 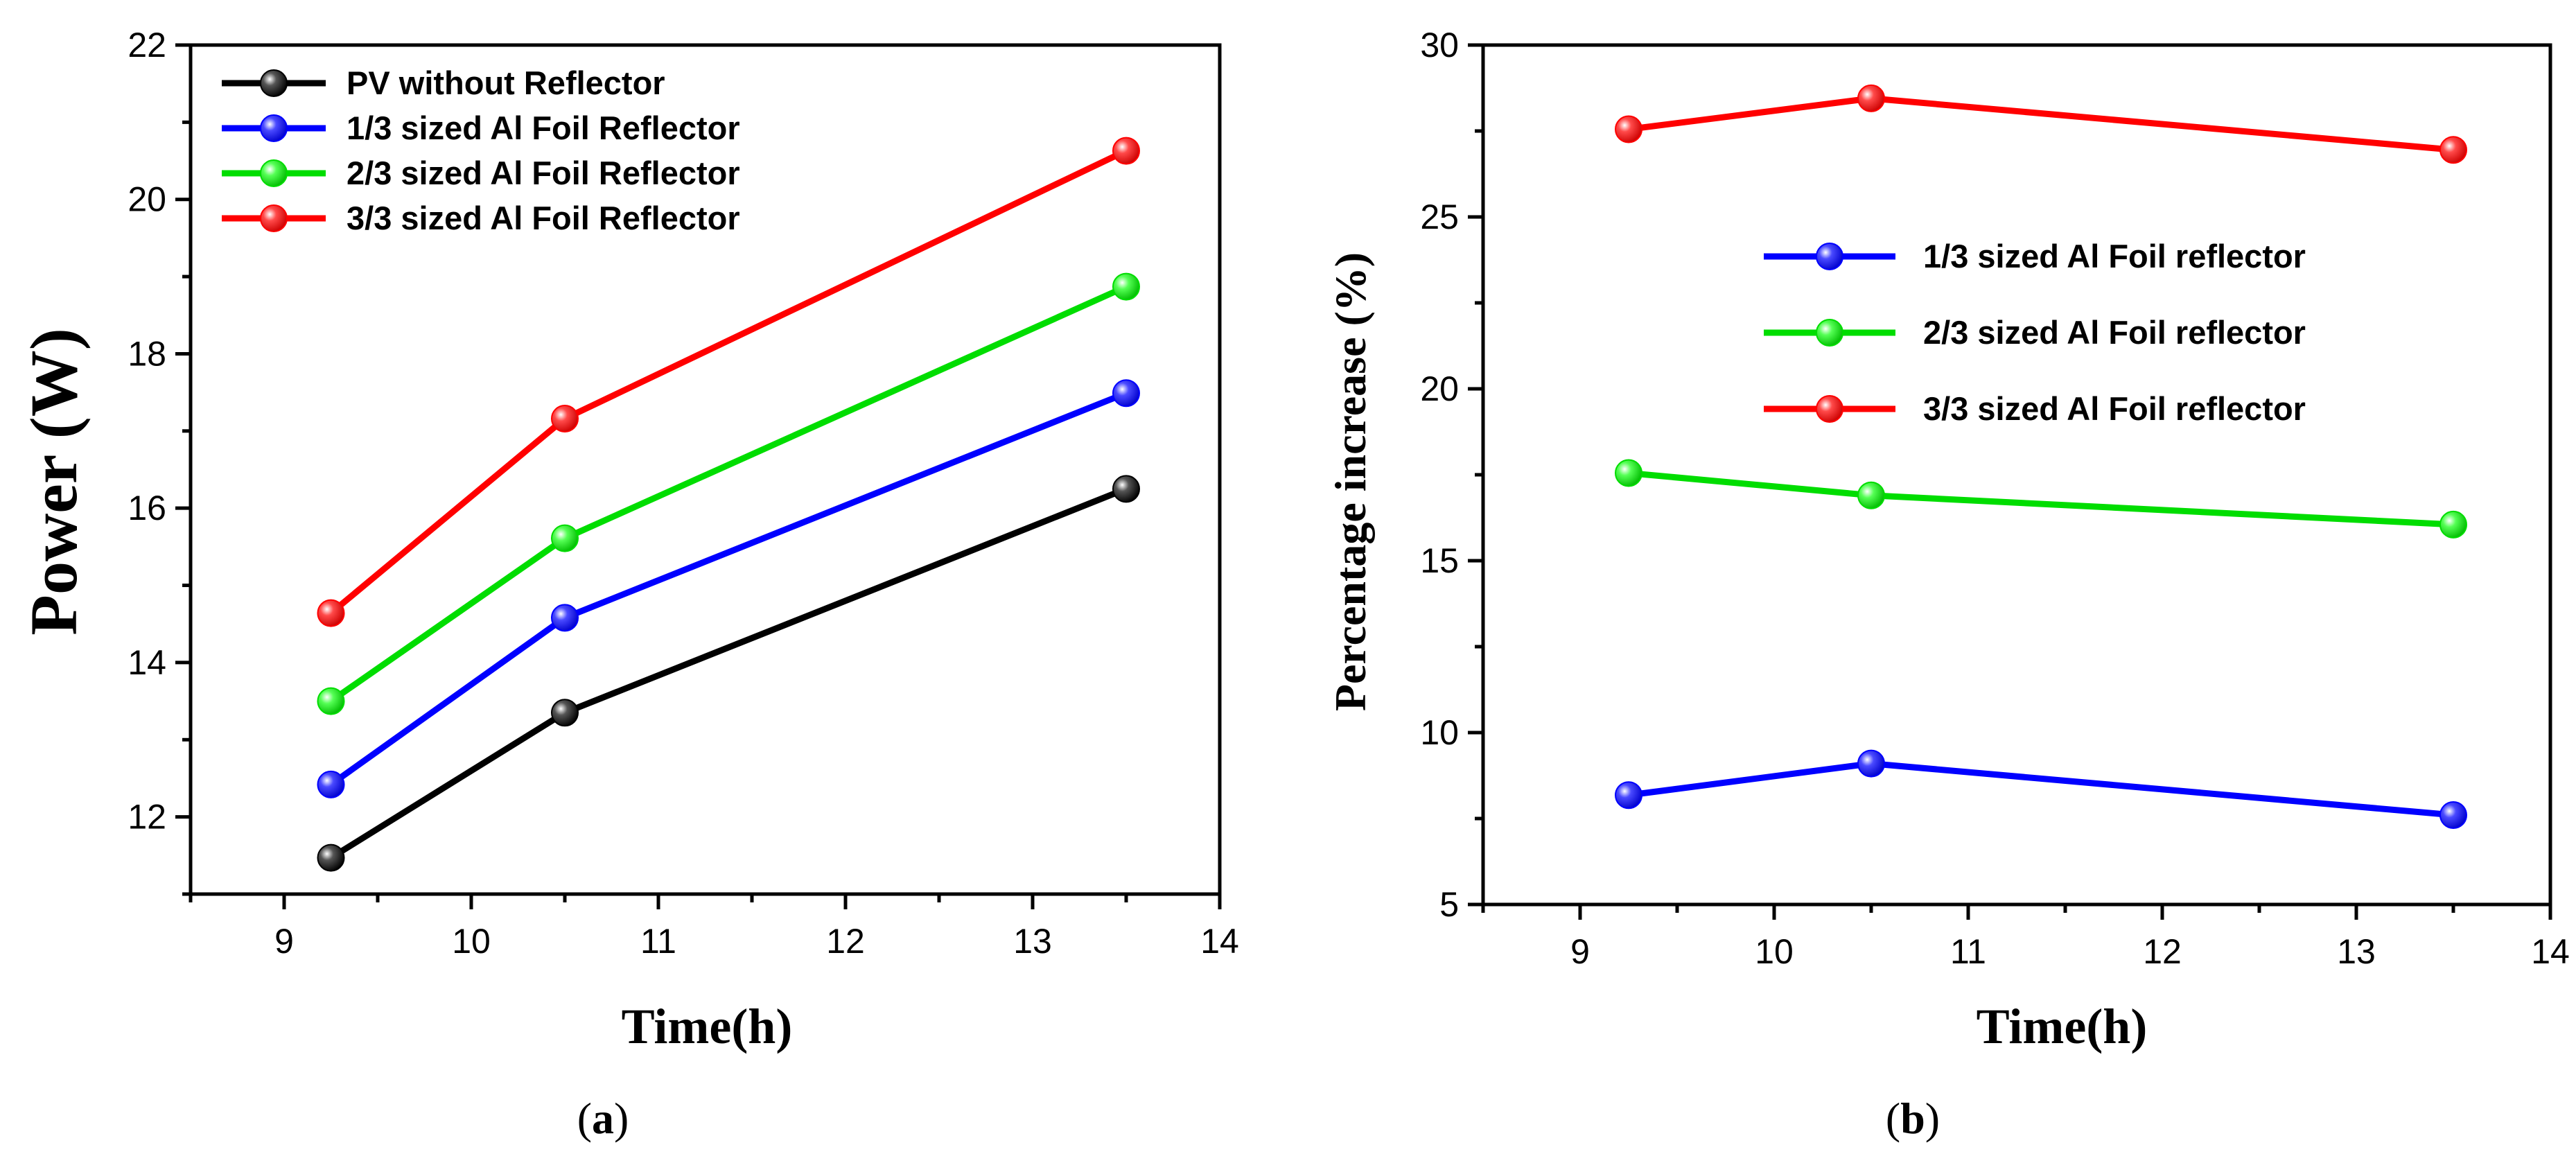 What do you see at coordinates (2114, 332) in the screenshot?
I see `legend-label: 2/3 sized Al Foil reflector` at bounding box center [2114, 332].